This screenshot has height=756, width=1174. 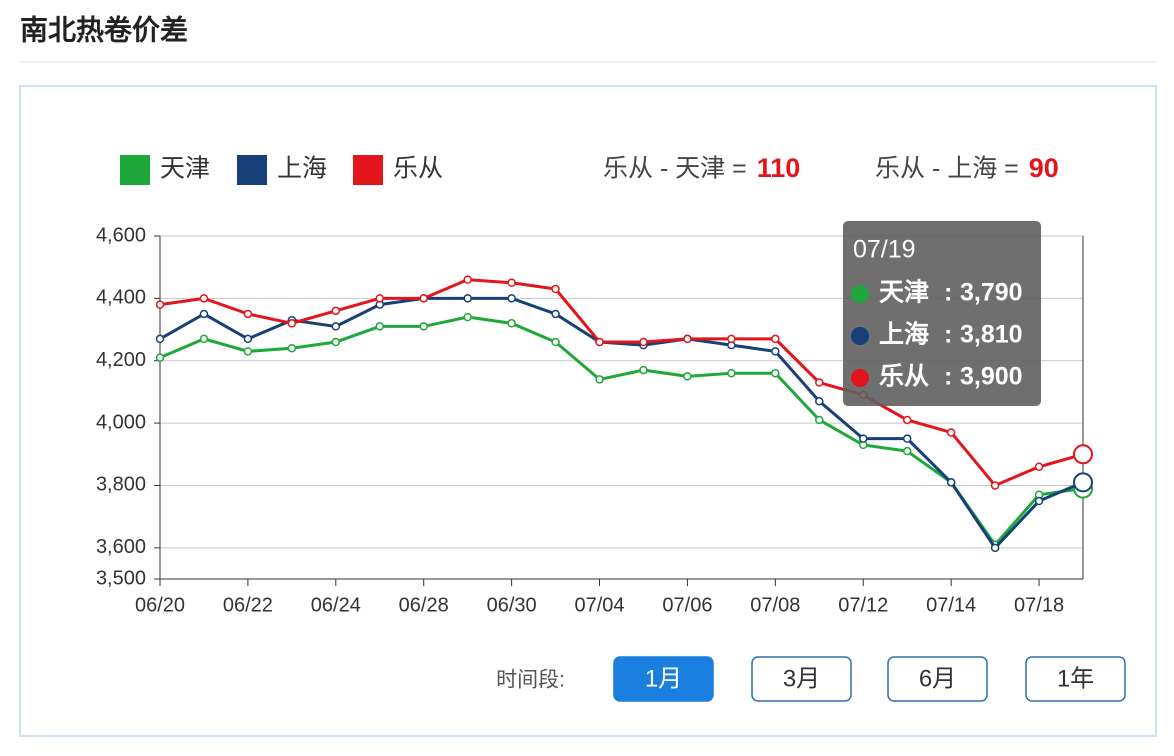 I want to click on x-tick-label: 06/28, so click(x=424, y=605).